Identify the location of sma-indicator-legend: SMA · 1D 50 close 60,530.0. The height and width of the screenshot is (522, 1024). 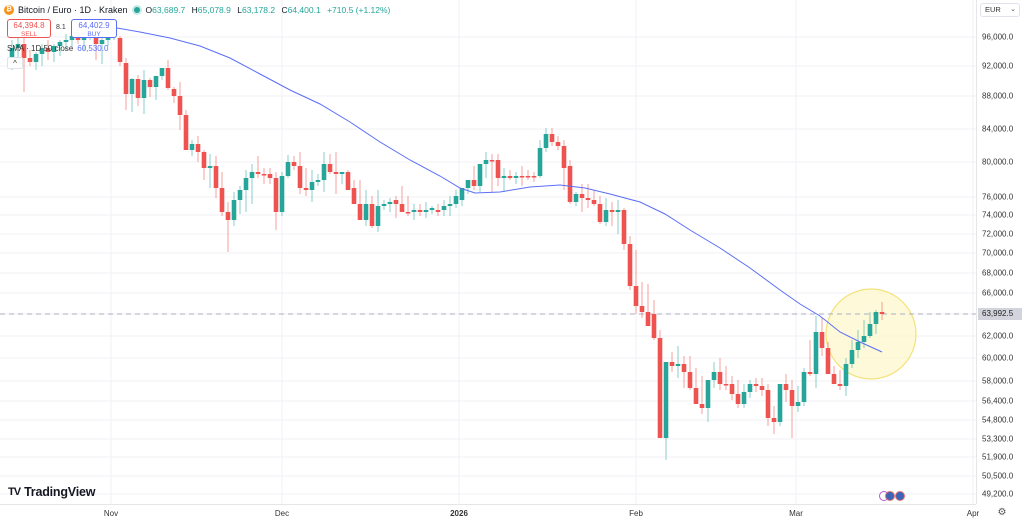
(57, 48).